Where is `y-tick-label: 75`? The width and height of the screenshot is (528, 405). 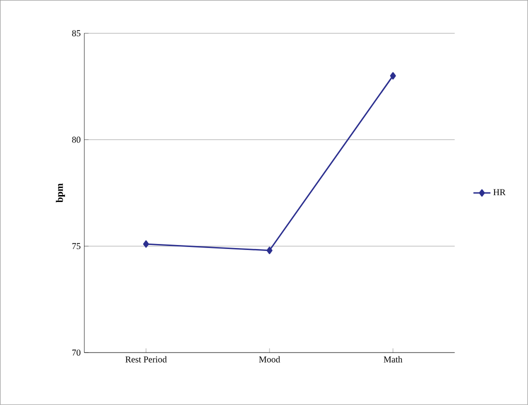 y-tick-label: 75 is located at coordinates (76, 246).